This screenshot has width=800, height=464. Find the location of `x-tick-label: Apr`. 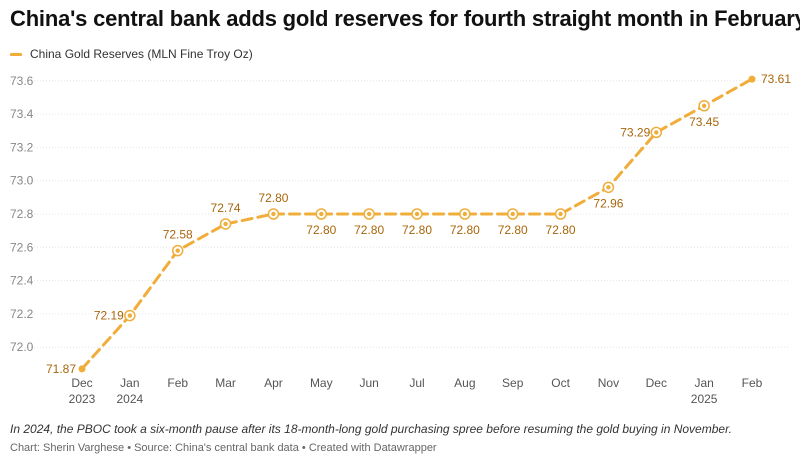

x-tick-label: Apr is located at coordinates (273, 383).